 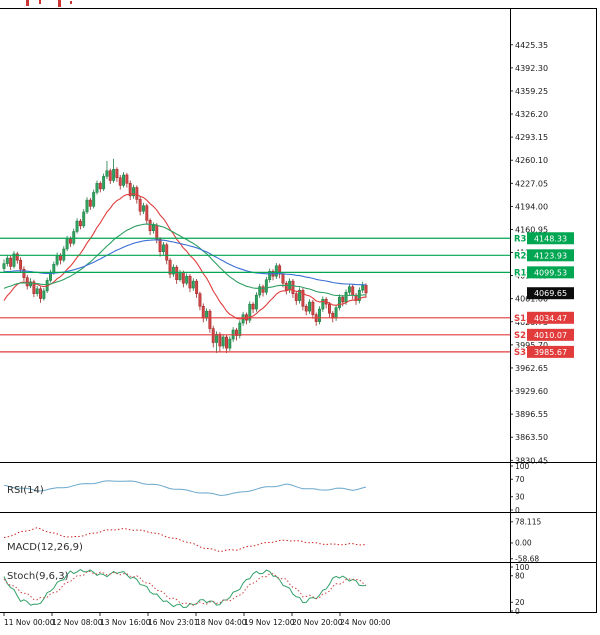 I want to click on pivot-price-text: 4034.47, so click(x=550, y=318).